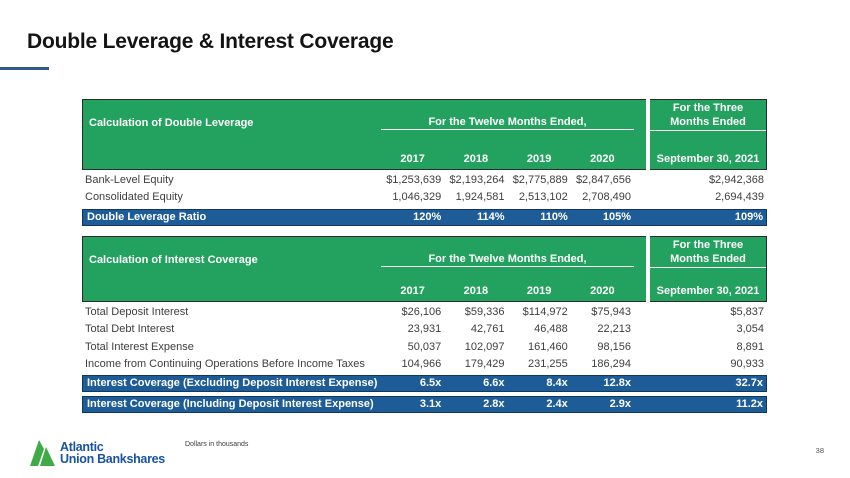  Describe the element at coordinates (750, 329) in the screenshot. I see `cell-value: 3,054` at that location.